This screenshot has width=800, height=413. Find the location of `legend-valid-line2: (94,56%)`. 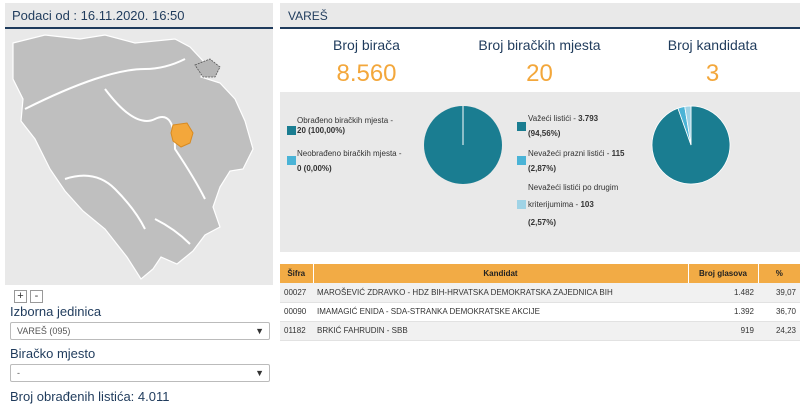

legend-valid-line2: (94,56%) is located at coordinates (544, 133).